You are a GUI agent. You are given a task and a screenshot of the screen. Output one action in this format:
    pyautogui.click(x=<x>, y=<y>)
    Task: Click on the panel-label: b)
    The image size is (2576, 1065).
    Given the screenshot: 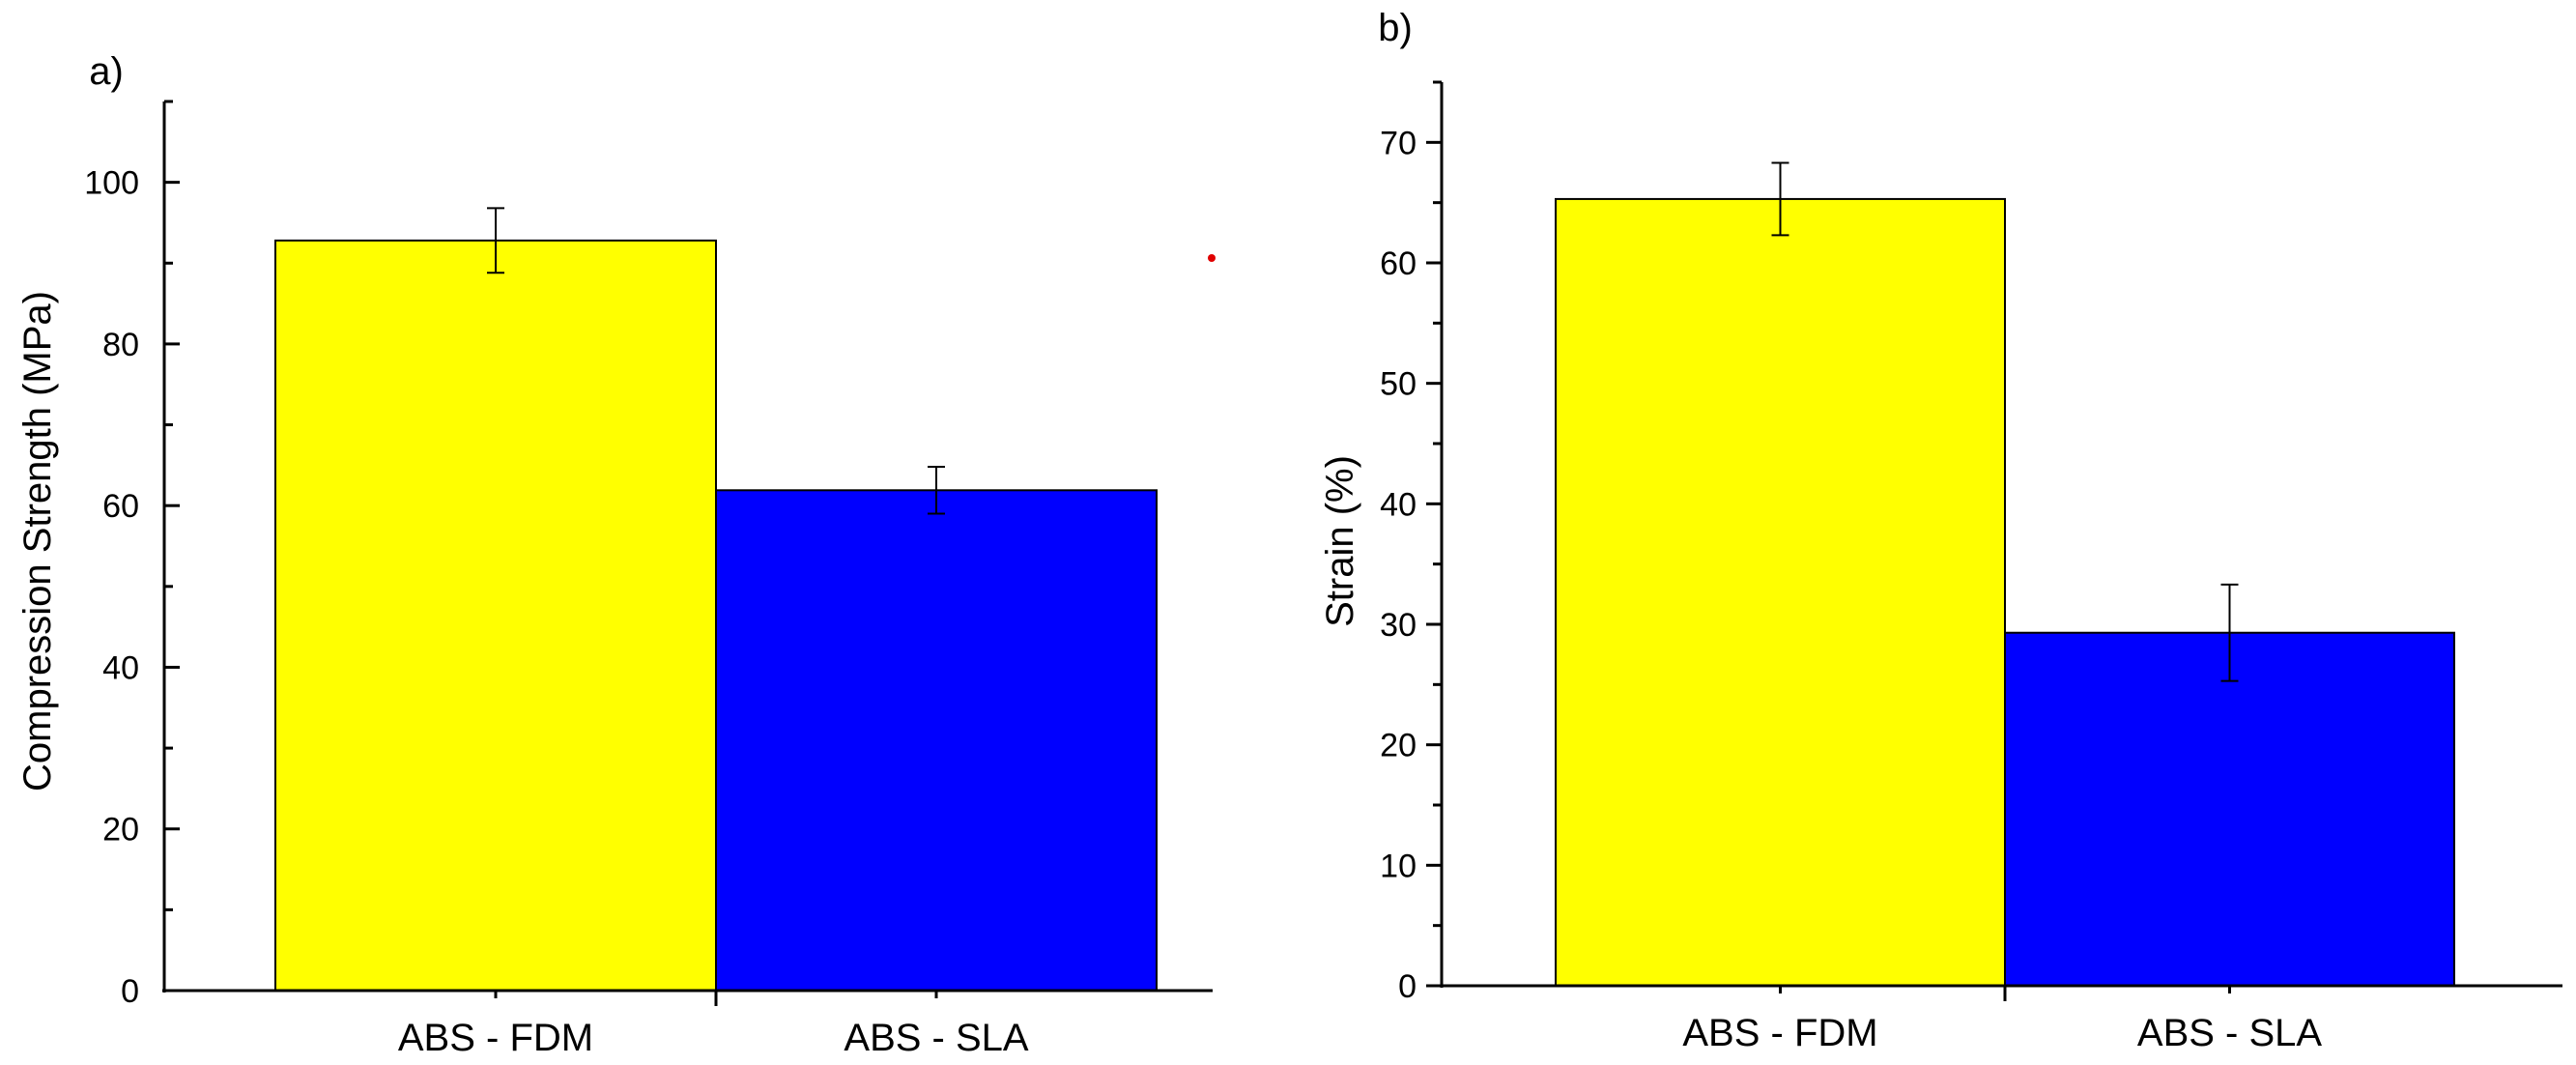 What is the action you would take?
    pyautogui.click(x=1396, y=28)
    